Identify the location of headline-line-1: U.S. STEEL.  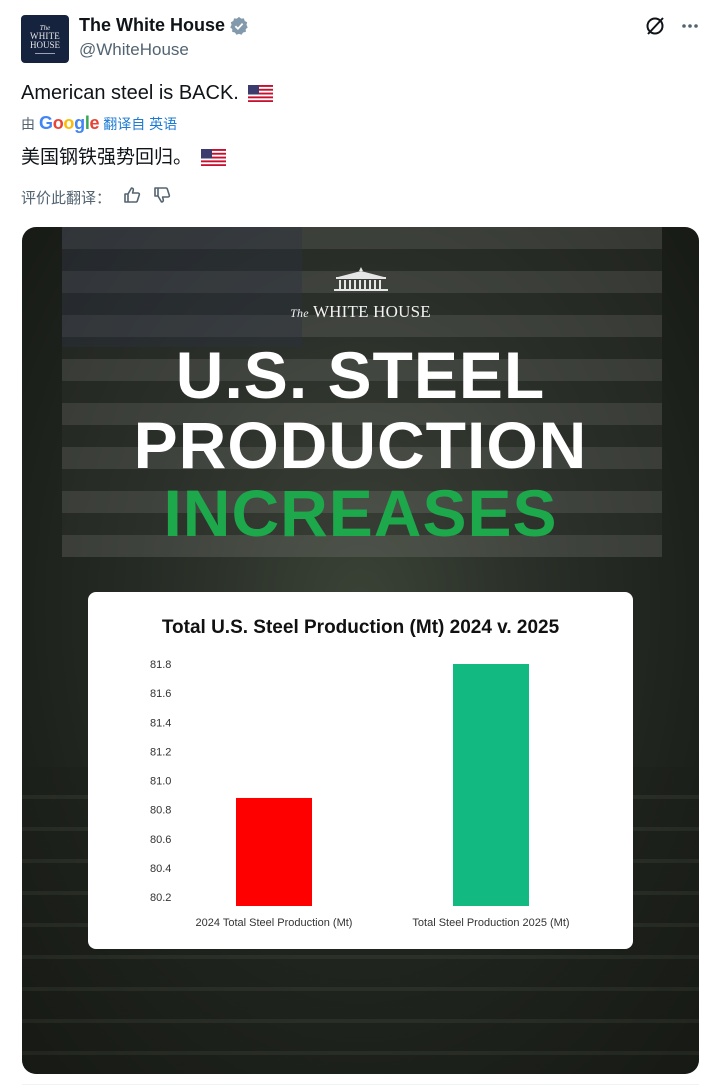
(360, 375).